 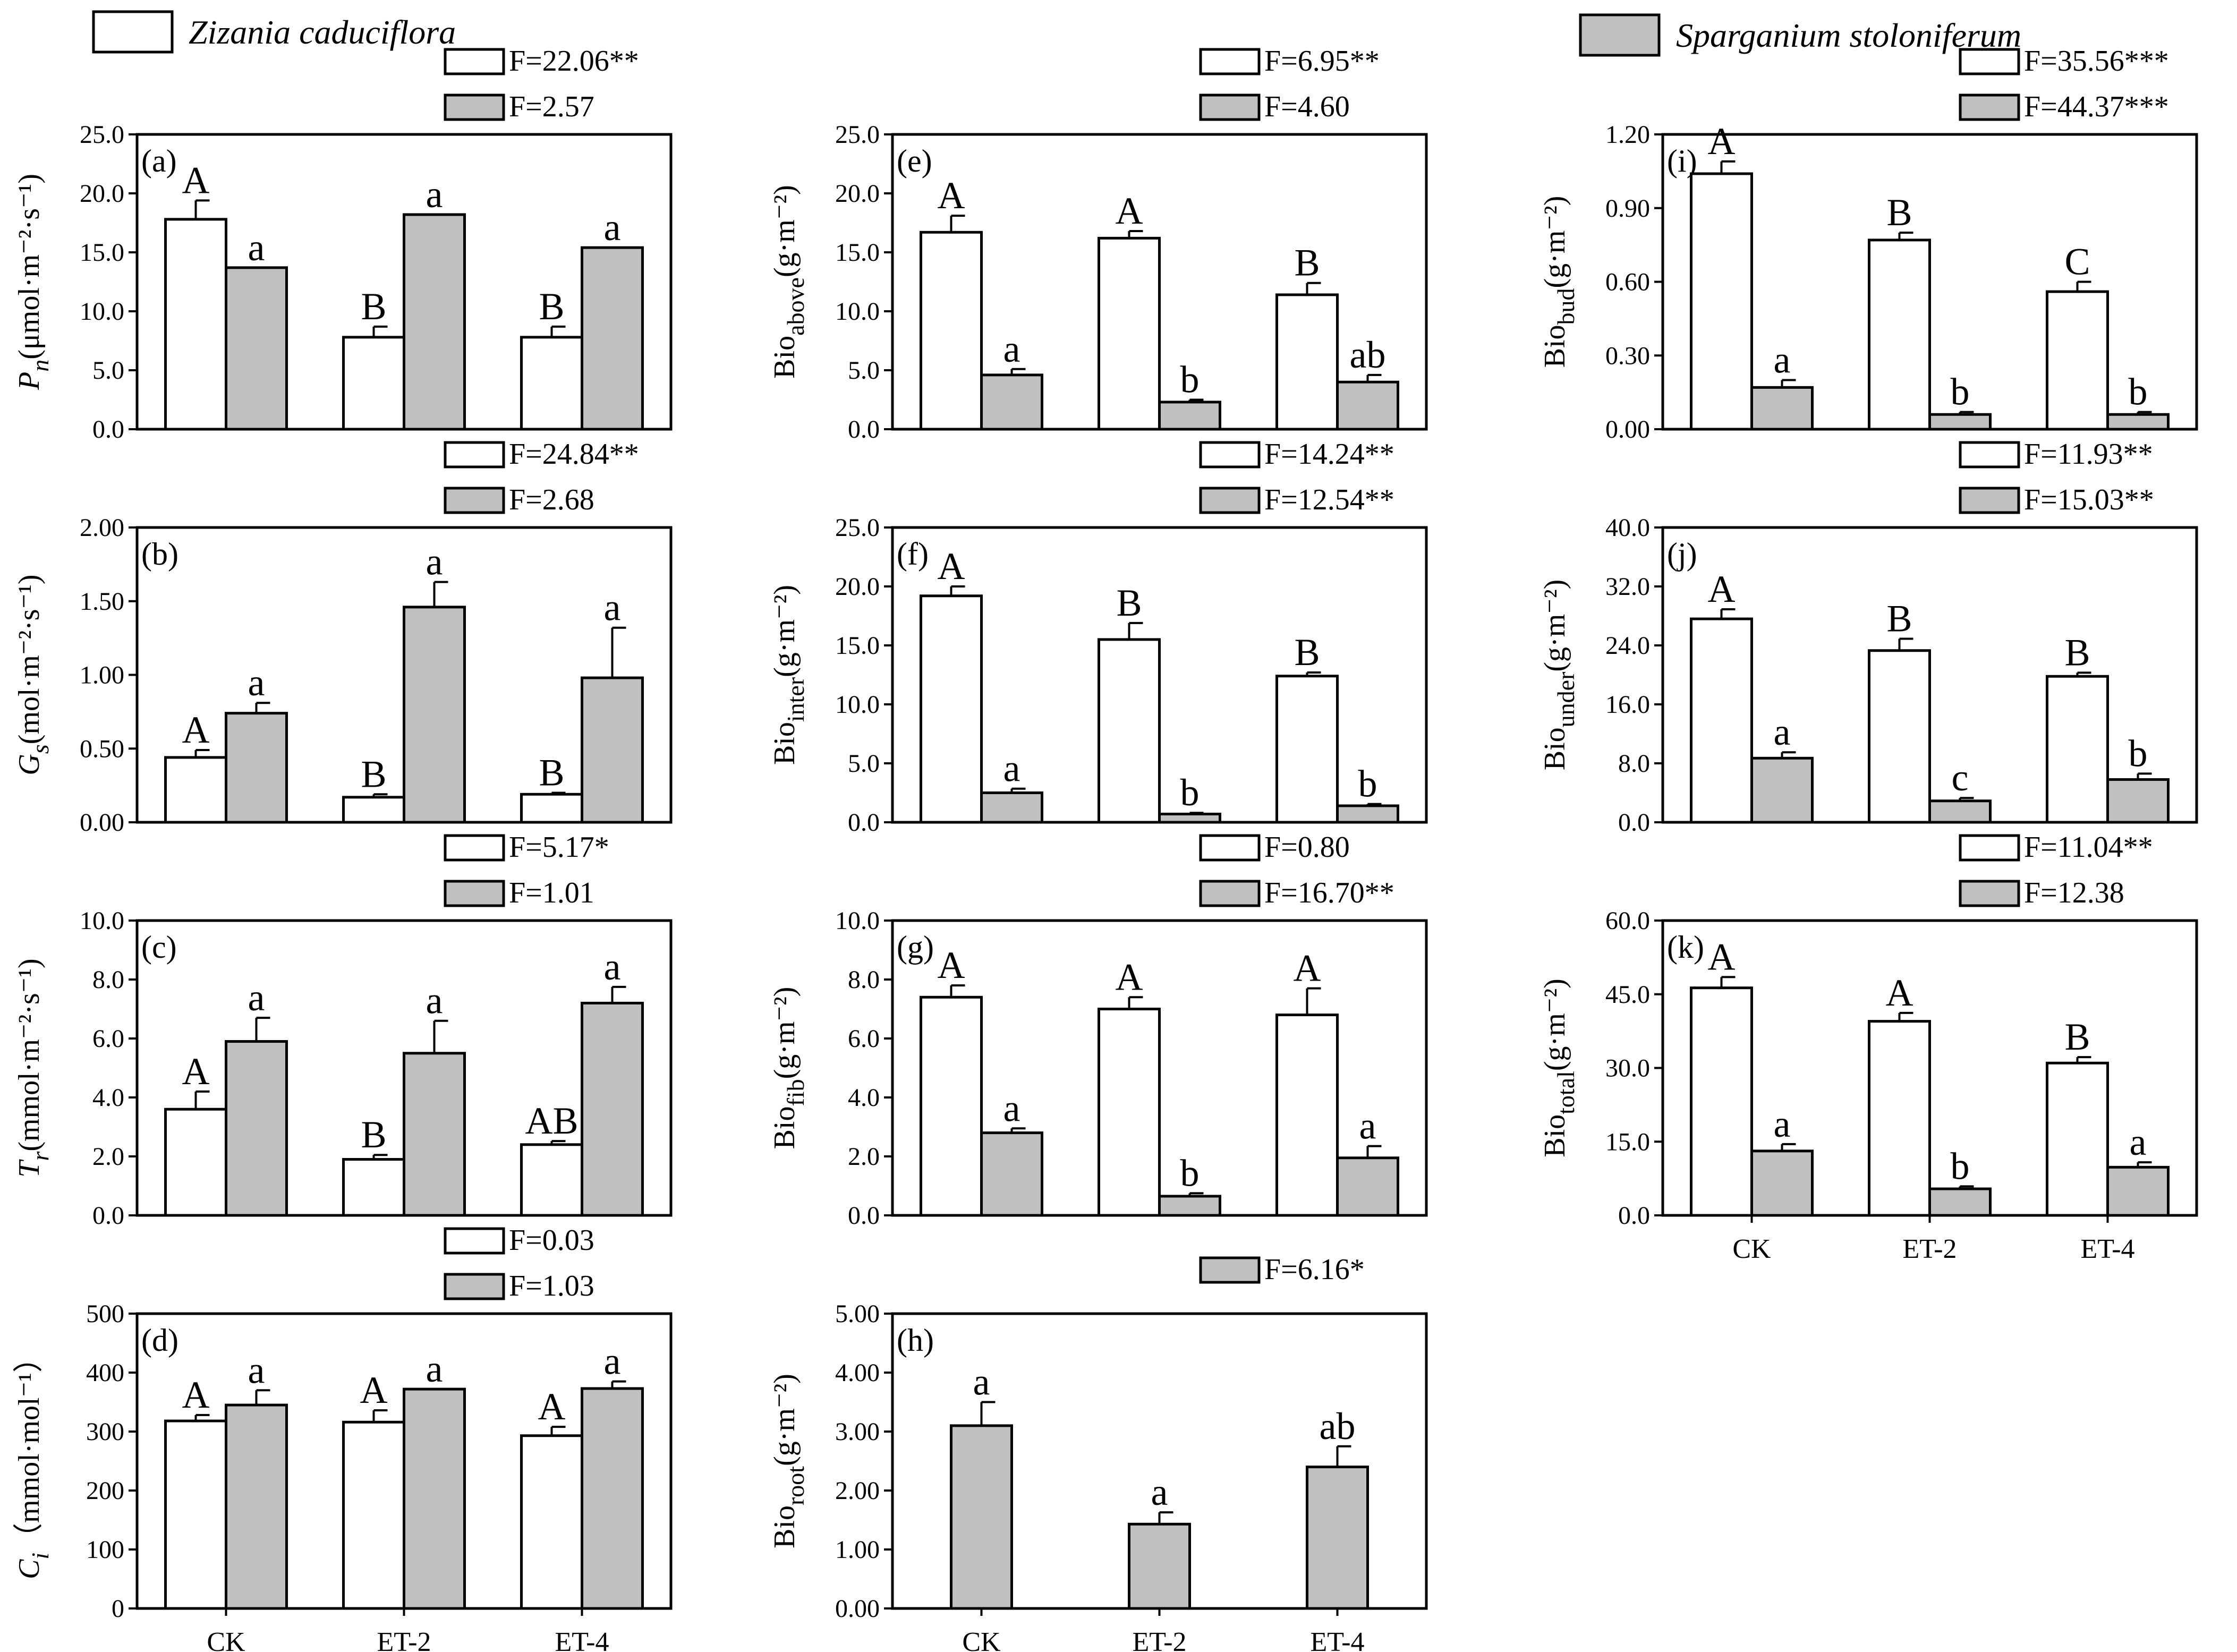 I want to click on y-tick-label: 0.00, so click(x=857, y=1609).